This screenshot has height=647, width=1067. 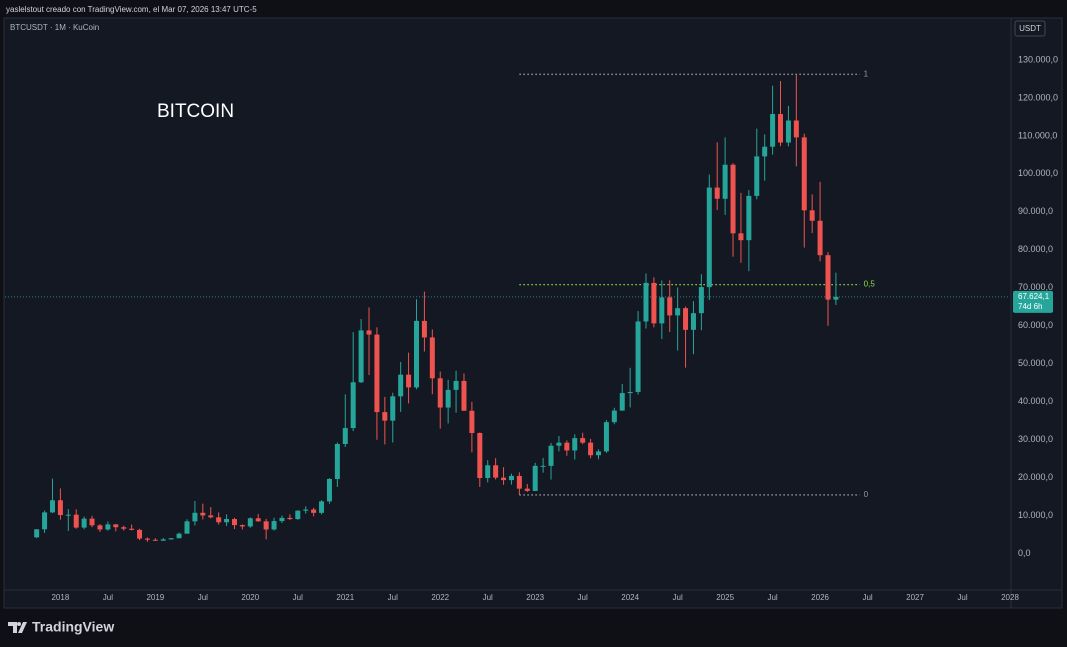 What do you see at coordinates (19, 624) in the screenshot?
I see `brand-dot` at bounding box center [19, 624].